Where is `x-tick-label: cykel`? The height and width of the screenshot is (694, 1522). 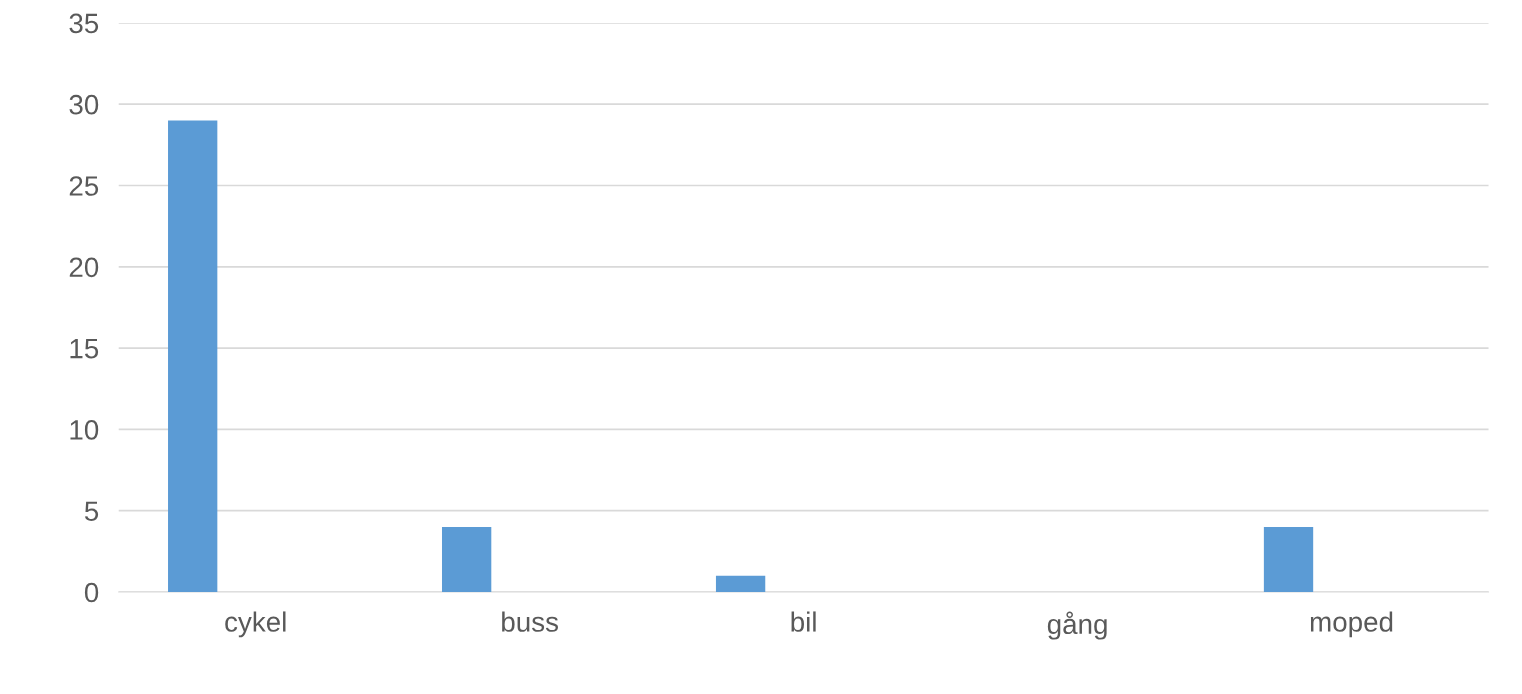
x-tick-label: cykel is located at coordinates (255, 624).